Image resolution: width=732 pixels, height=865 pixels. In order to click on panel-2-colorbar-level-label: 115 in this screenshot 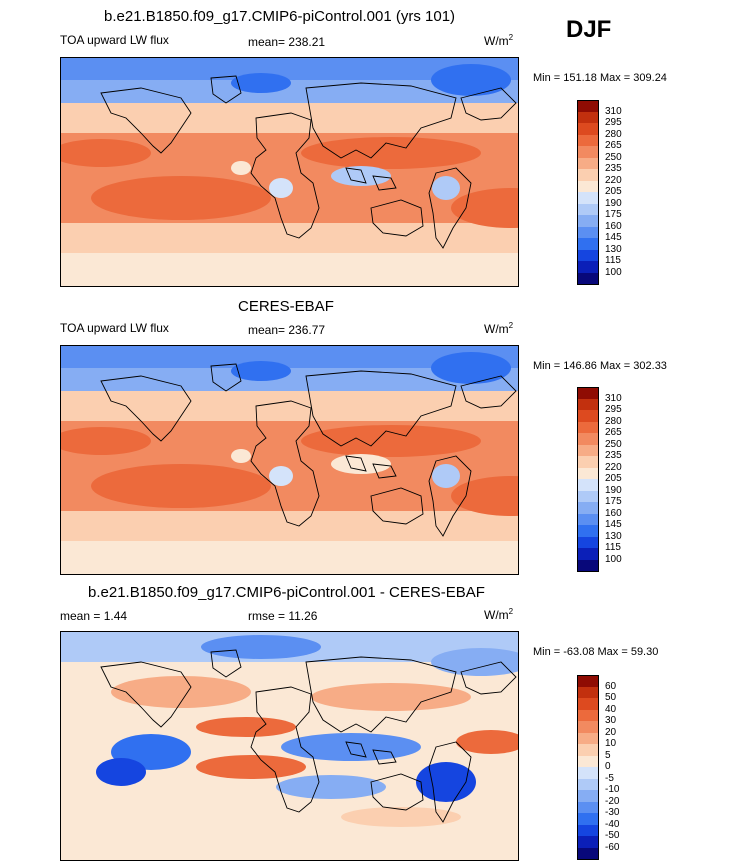, I will do `click(613, 547)`.